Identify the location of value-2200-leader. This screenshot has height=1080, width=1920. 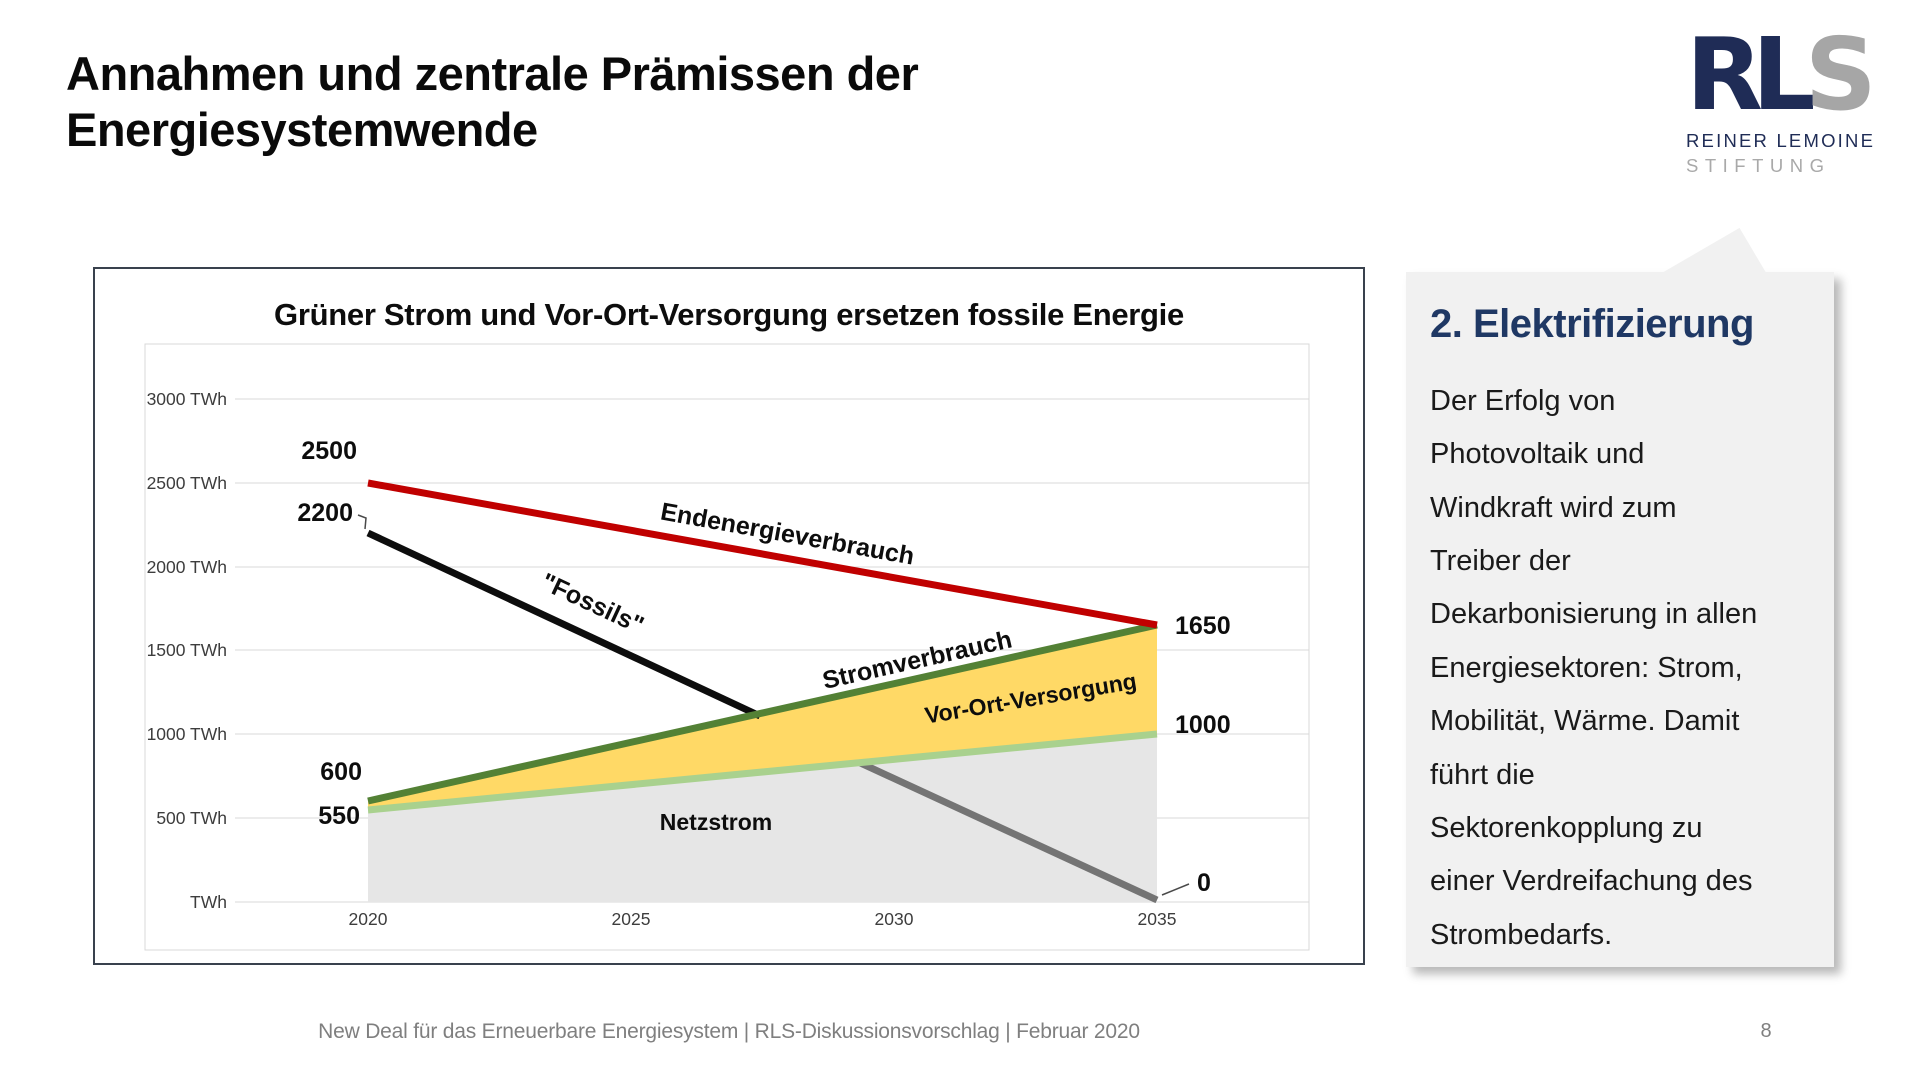
(362, 522).